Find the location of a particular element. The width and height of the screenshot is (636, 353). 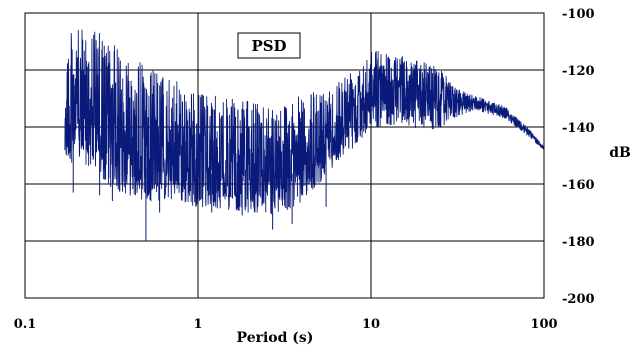

legend-entry-psd: PSD is located at coordinates (268, 46).